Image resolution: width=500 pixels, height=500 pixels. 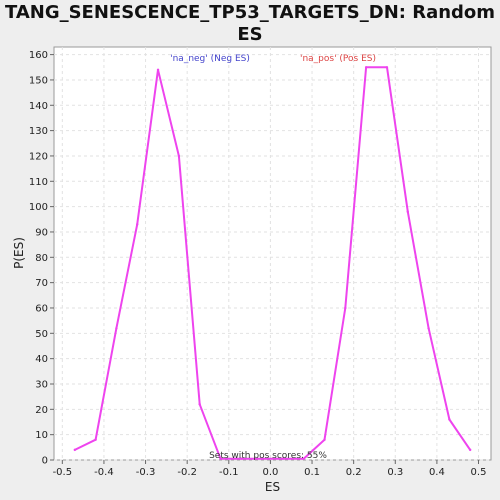 I want to click on legend-neg: 'na_neg' (Neg ES), so click(x=210, y=59).